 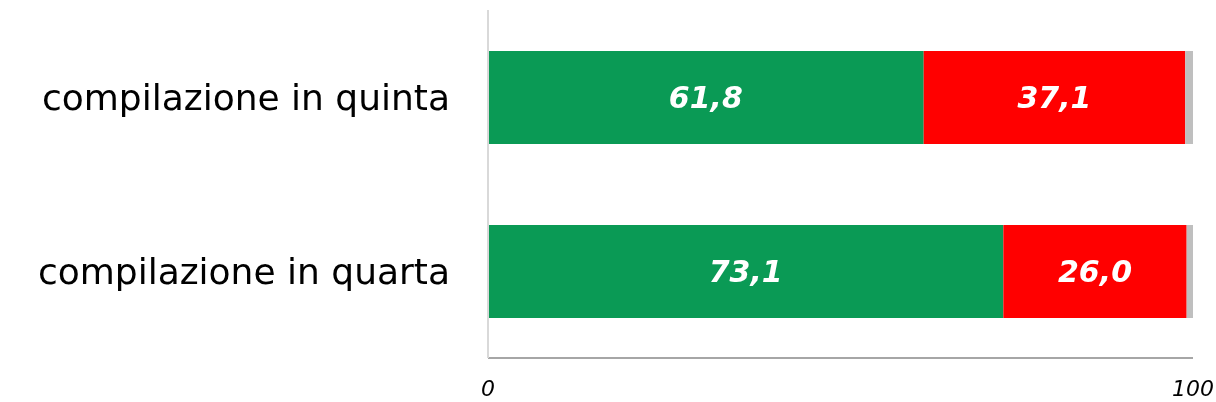 What do you see at coordinates (488, 388) in the screenshot?
I see `x-tick-label: 0` at bounding box center [488, 388].